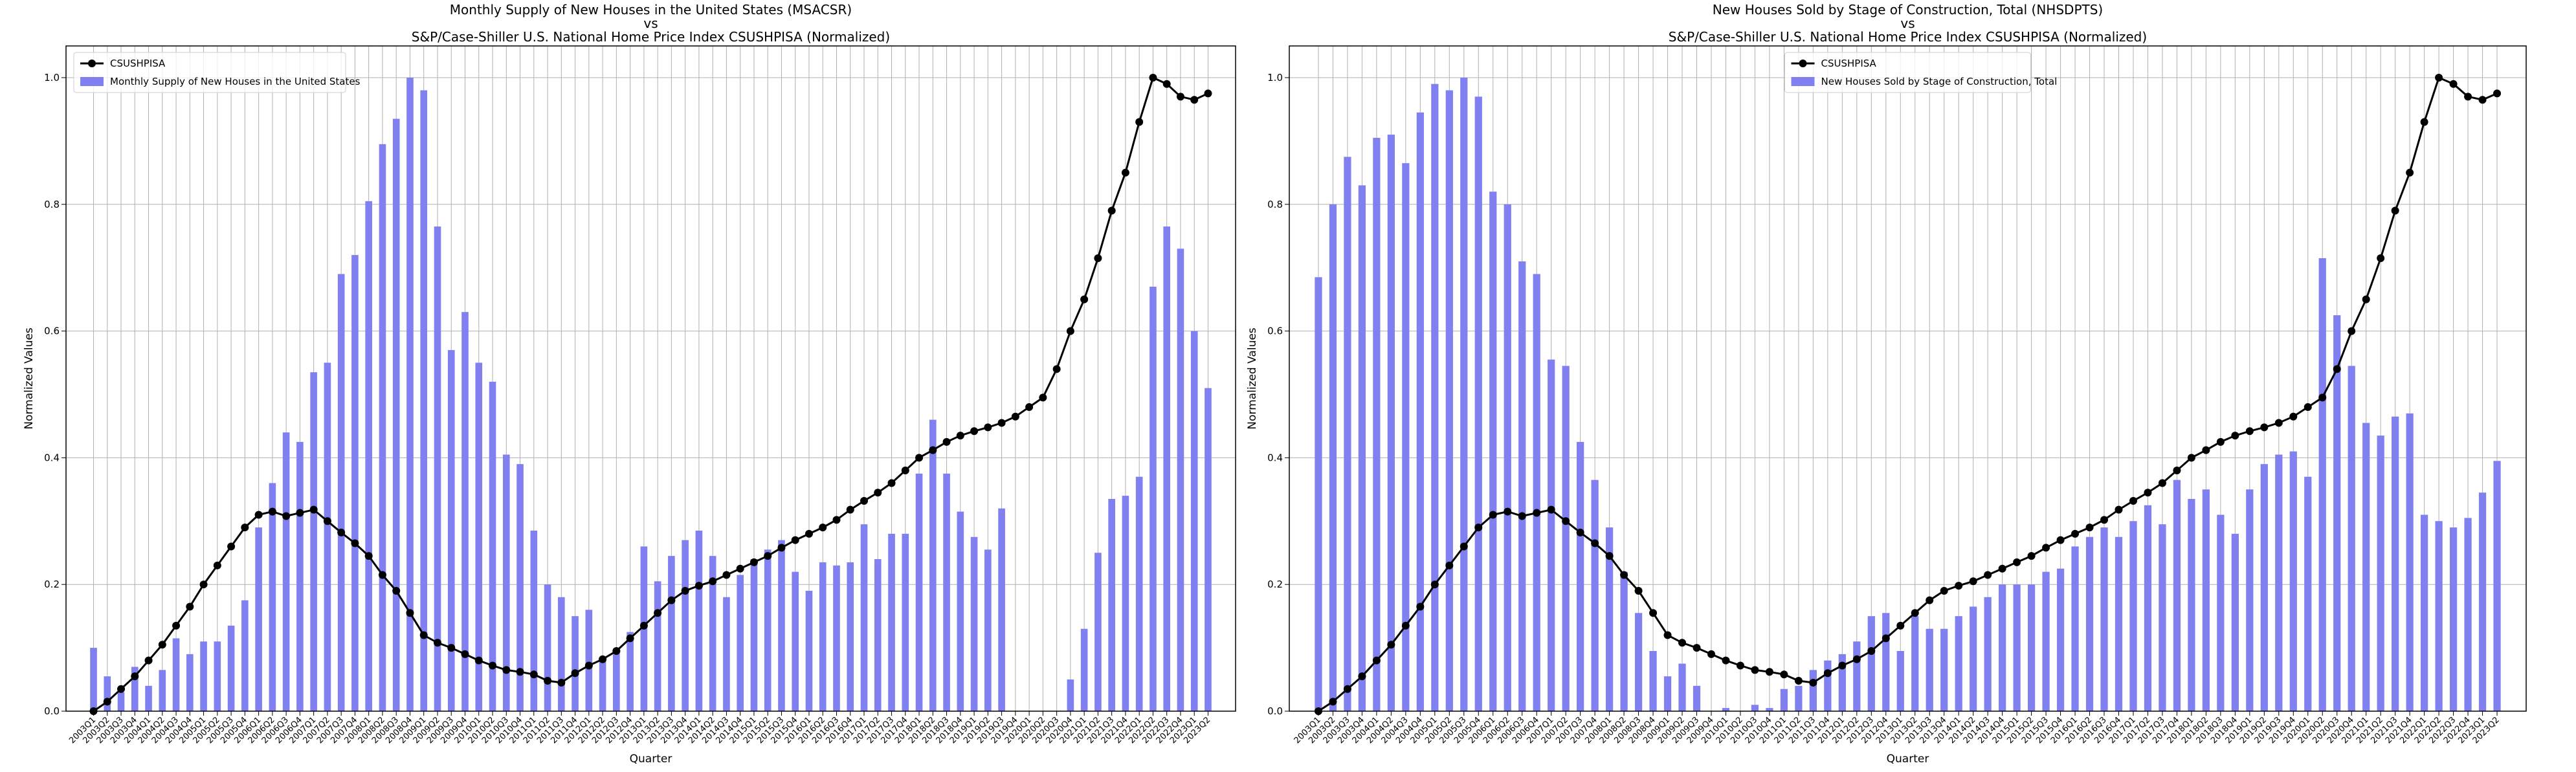 The image size is (2576, 772). What do you see at coordinates (92, 63) in the screenshot?
I see `legend-marker` at bounding box center [92, 63].